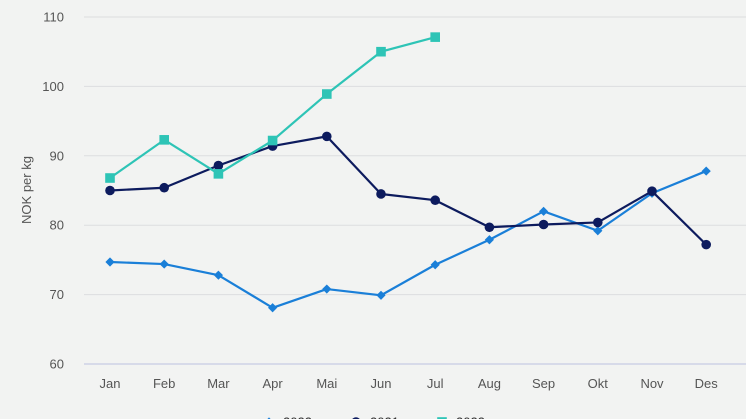 The image size is (746, 419). Describe the element at coordinates (435, 383) in the screenshot. I see `x-tick-label: Jul` at that location.